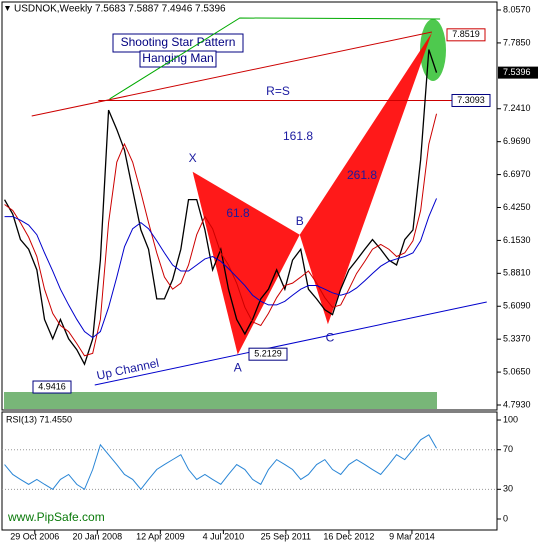 The height and width of the screenshot is (542, 540). I want to click on last-price-box, so click(518, 72).